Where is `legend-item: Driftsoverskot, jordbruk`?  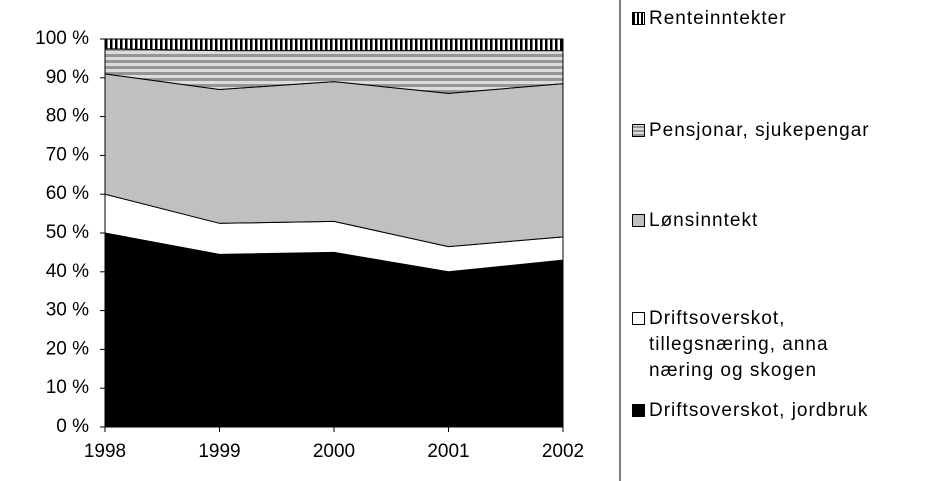 legend-item: Driftsoverskot, jordbruk is located at coordinates (782, 411).